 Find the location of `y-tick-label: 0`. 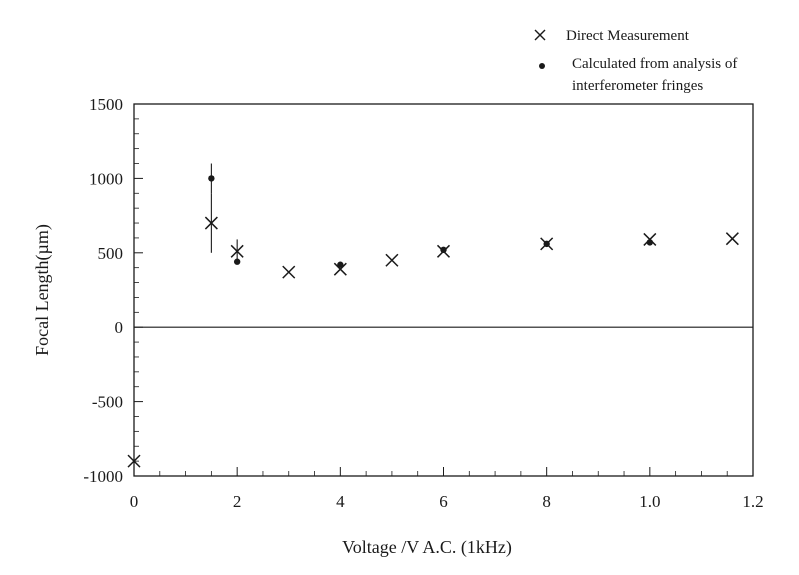

y-tick-label: 0 is located at coordinates (119, 327).